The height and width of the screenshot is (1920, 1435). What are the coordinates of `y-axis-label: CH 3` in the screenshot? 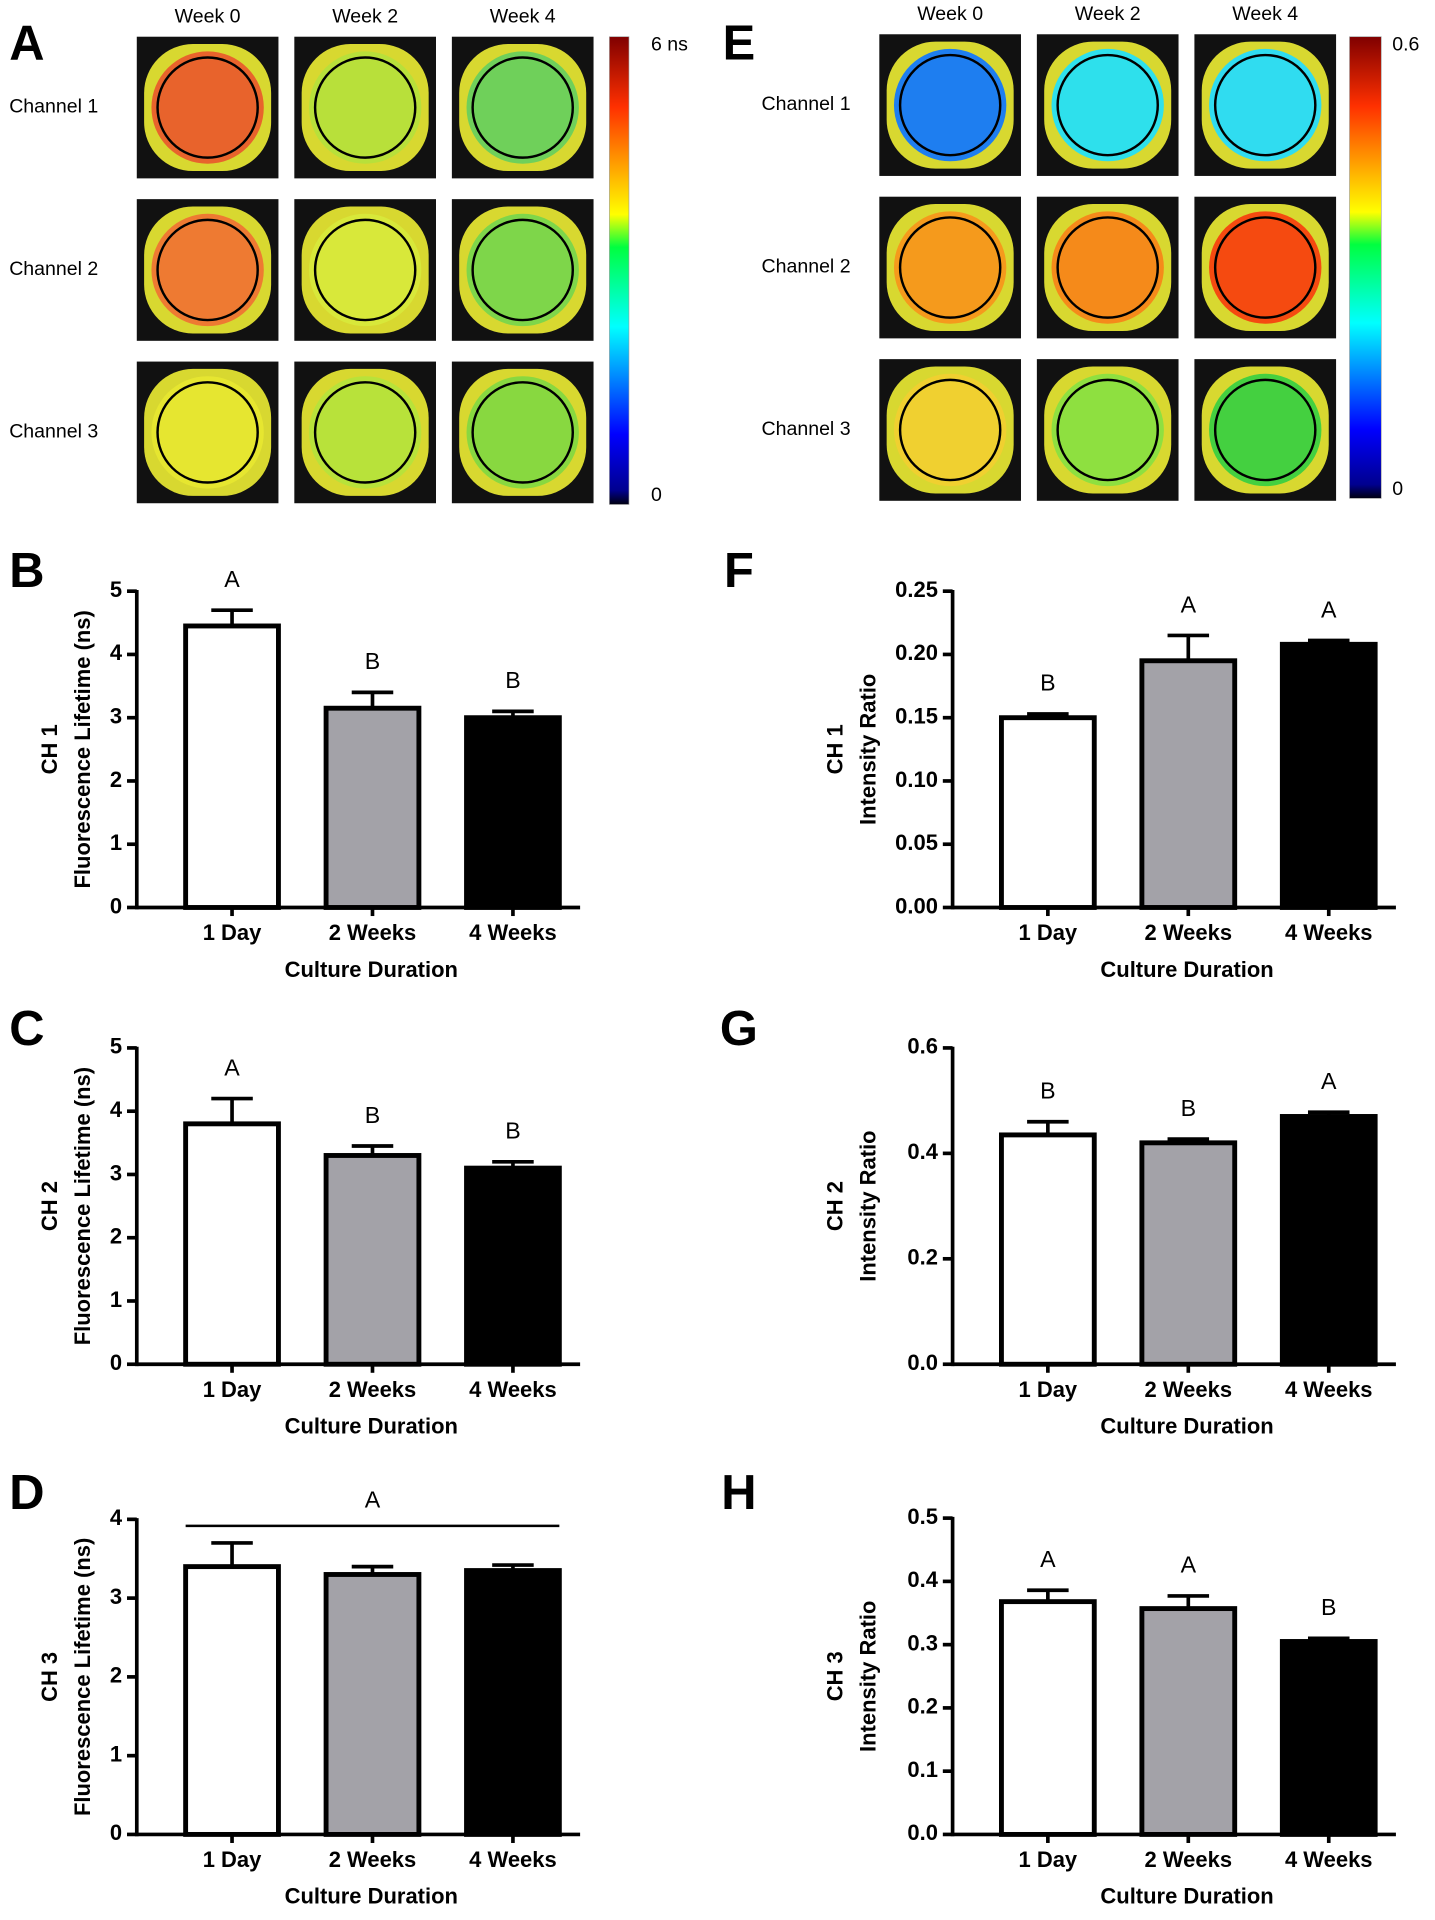 It's located at (49, 1677).